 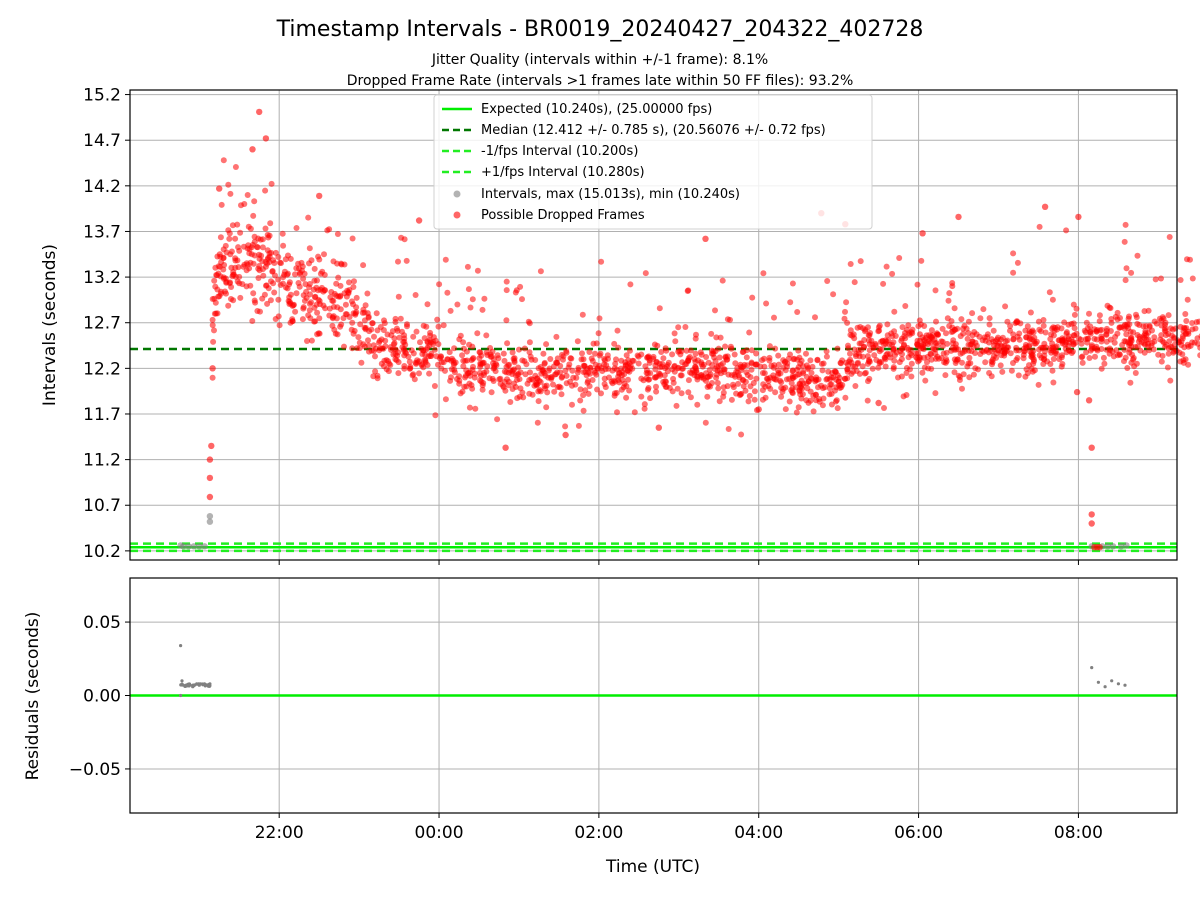 What do you see at coordinates (610, 194) in the screenshot?
I see `legend-label-intervals: Intervals, max (15.013s), min (10.240s)` at bounding box center [610, 194].